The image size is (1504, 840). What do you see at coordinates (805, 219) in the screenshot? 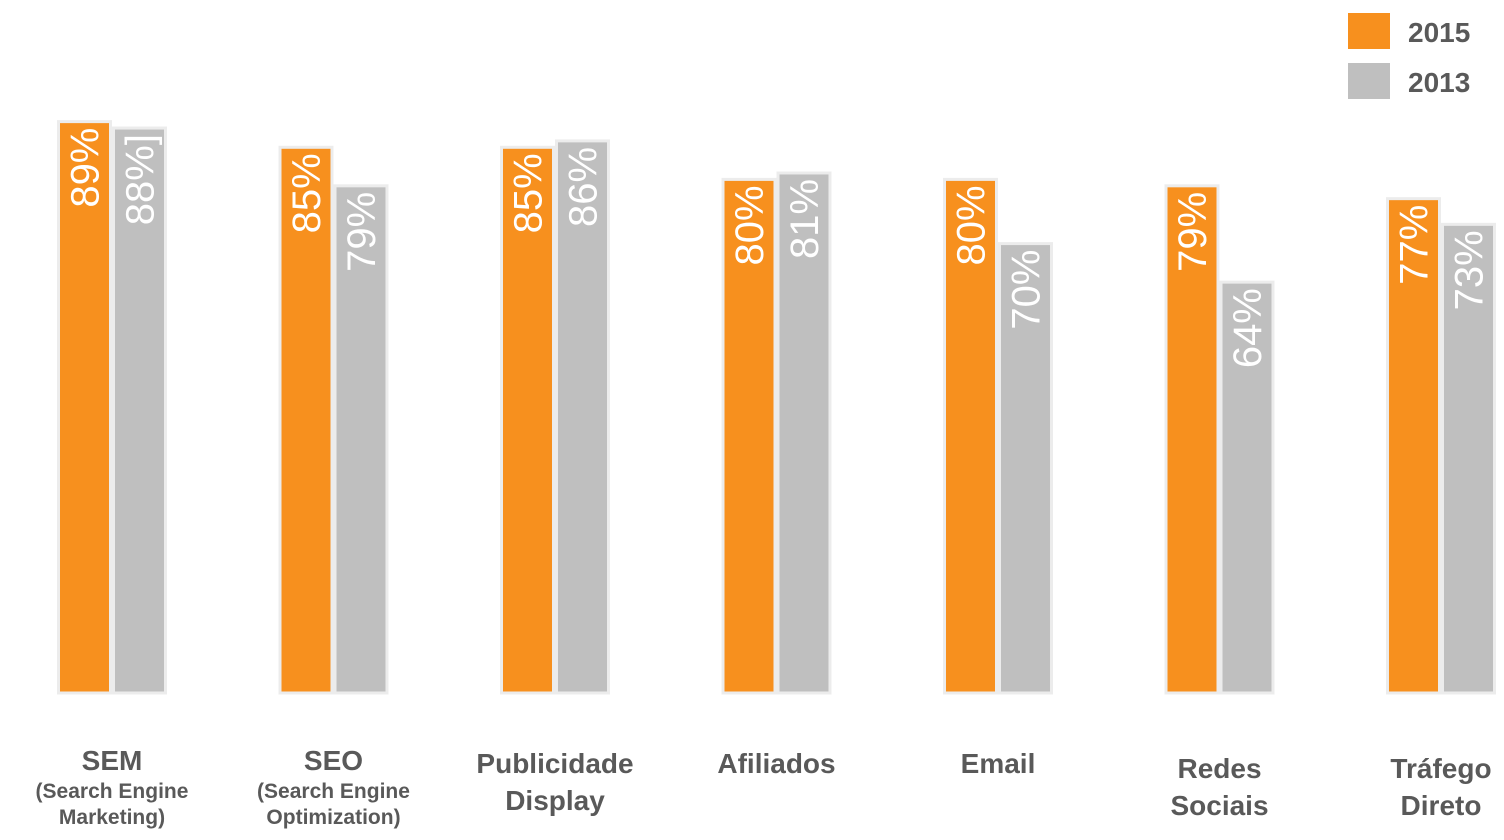
I see `data-label: 81%` at bounding box center [805, 219].